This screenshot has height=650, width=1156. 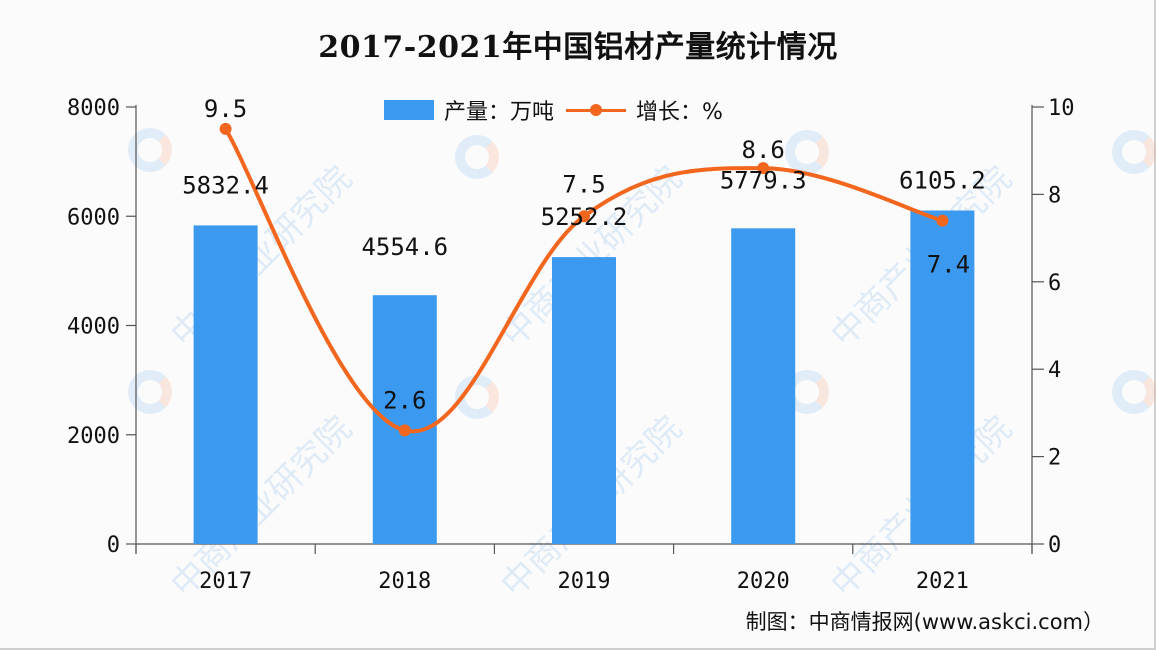 I want to click on bar-value-label: 5252.2, so click(x=584, y=217).